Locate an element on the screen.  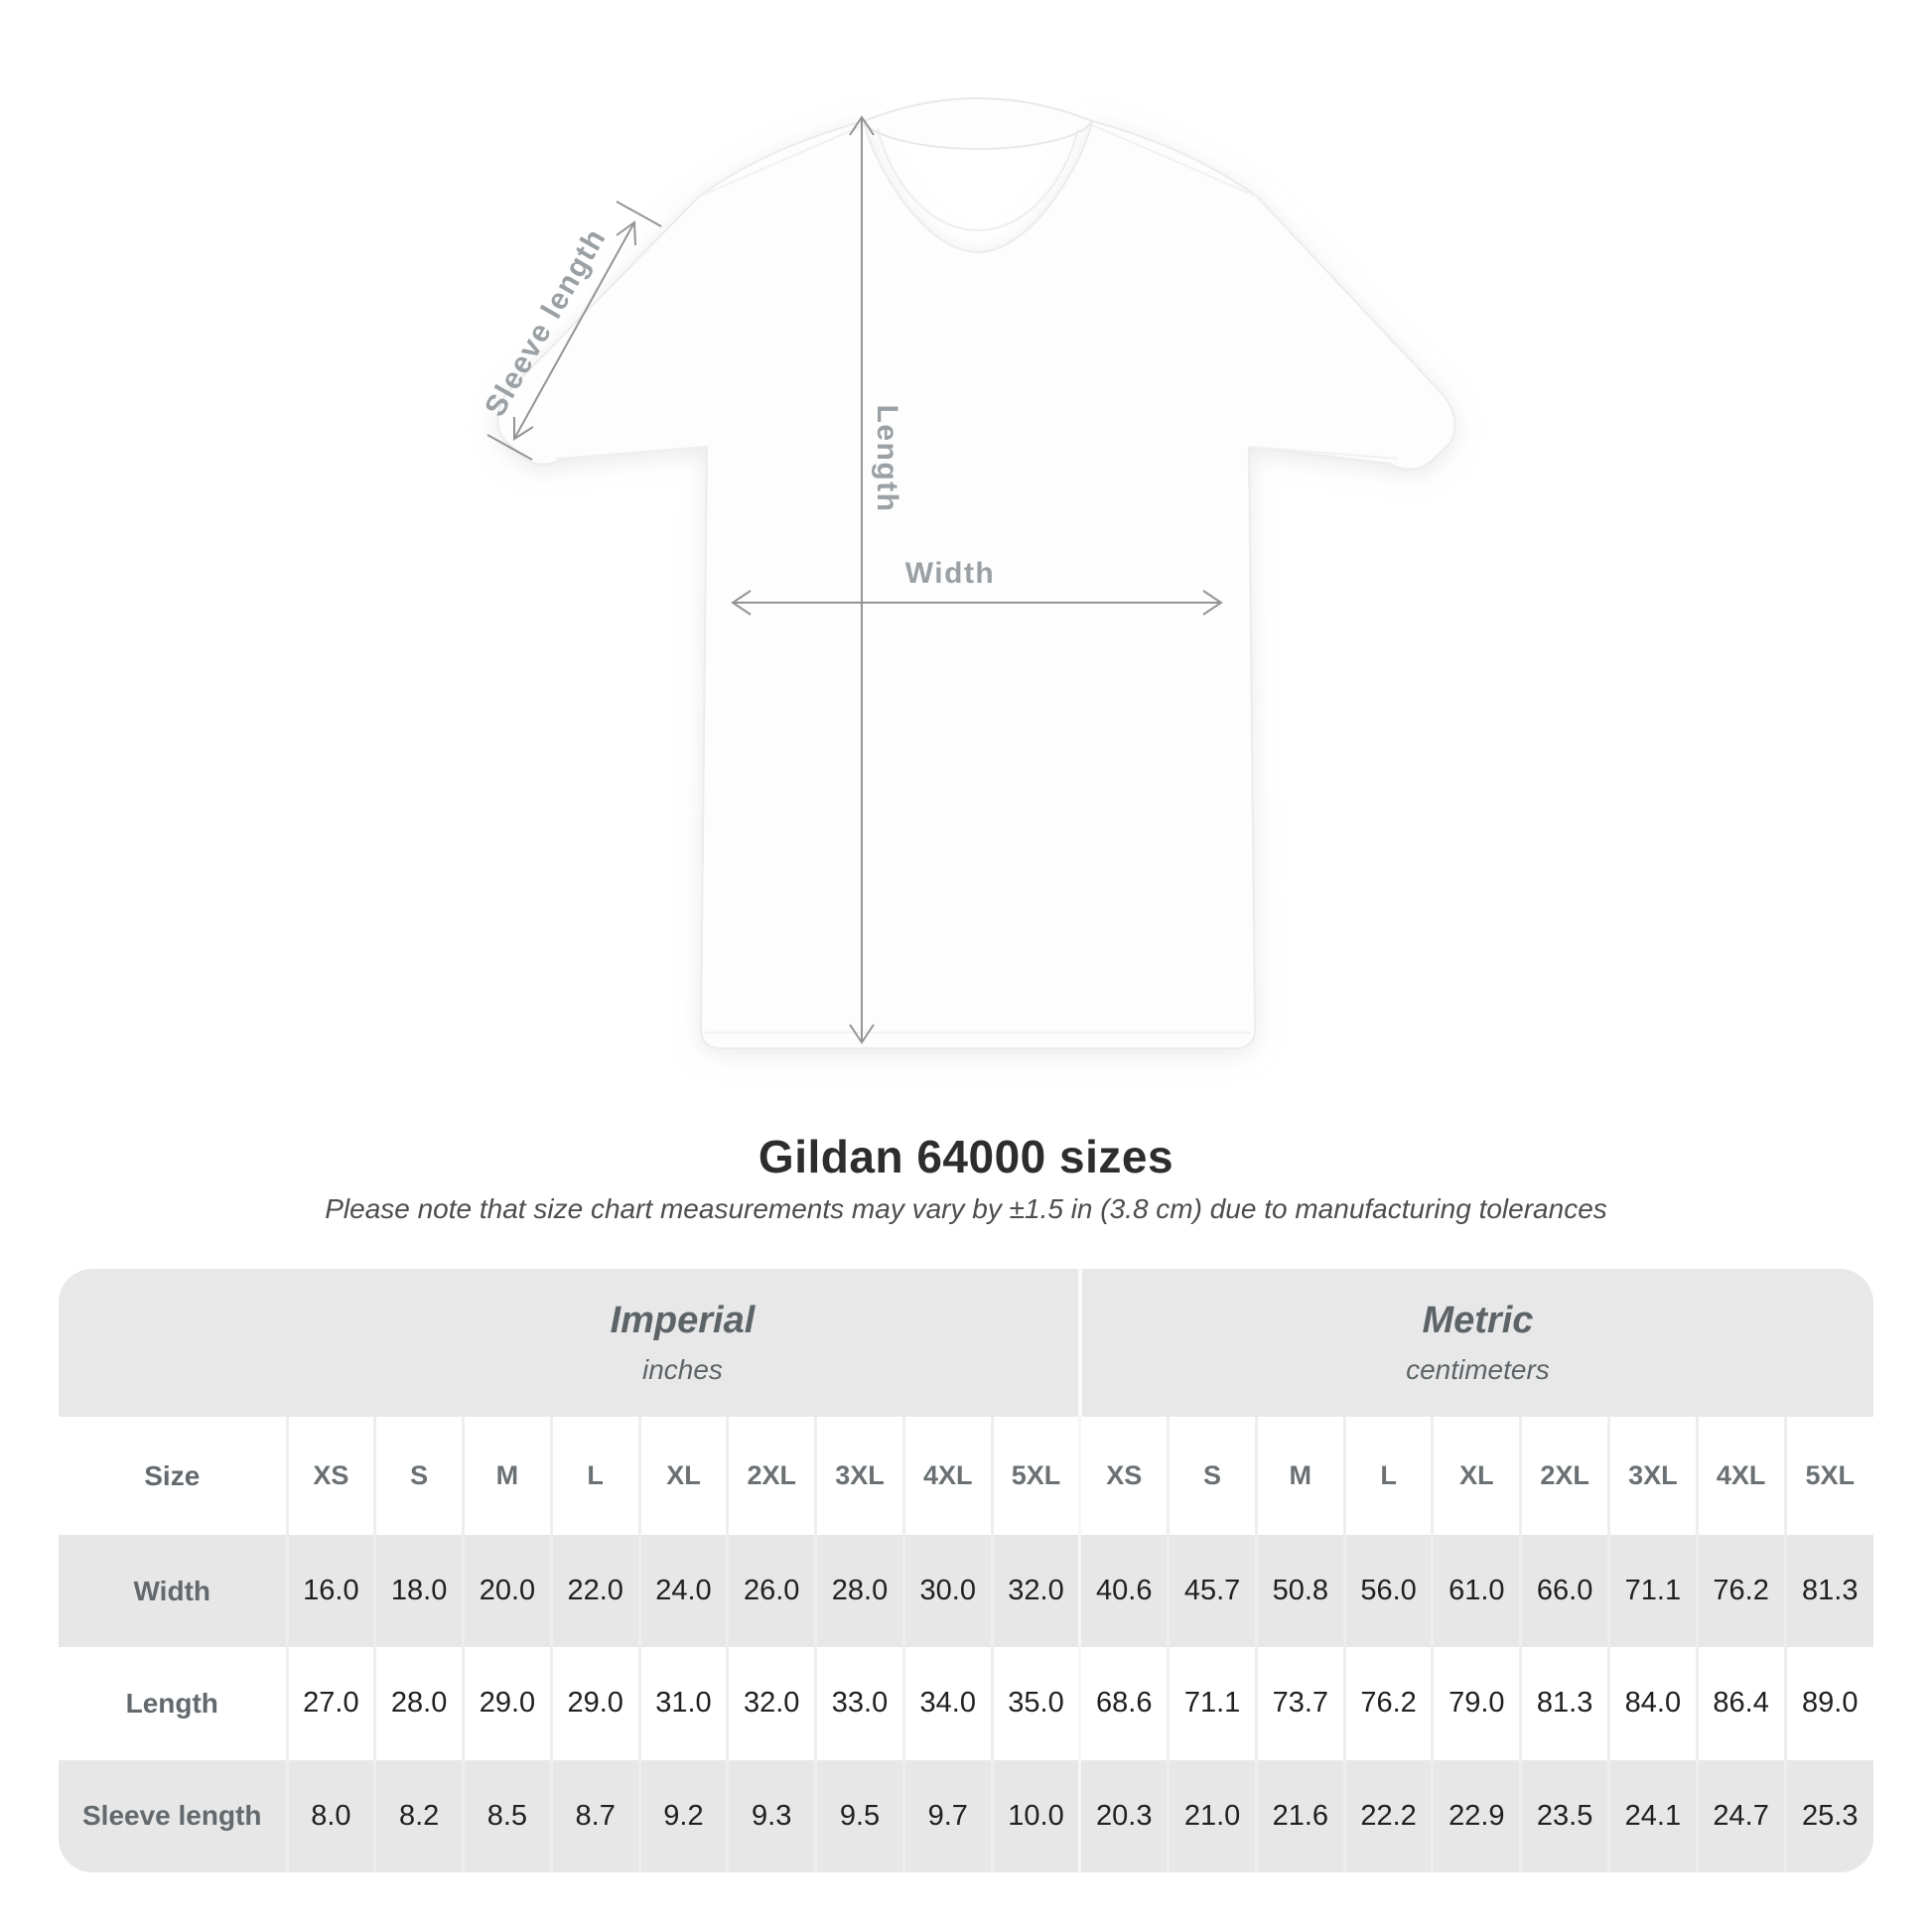
table-cell: 27.0 is located at coordinates (330, 1703).